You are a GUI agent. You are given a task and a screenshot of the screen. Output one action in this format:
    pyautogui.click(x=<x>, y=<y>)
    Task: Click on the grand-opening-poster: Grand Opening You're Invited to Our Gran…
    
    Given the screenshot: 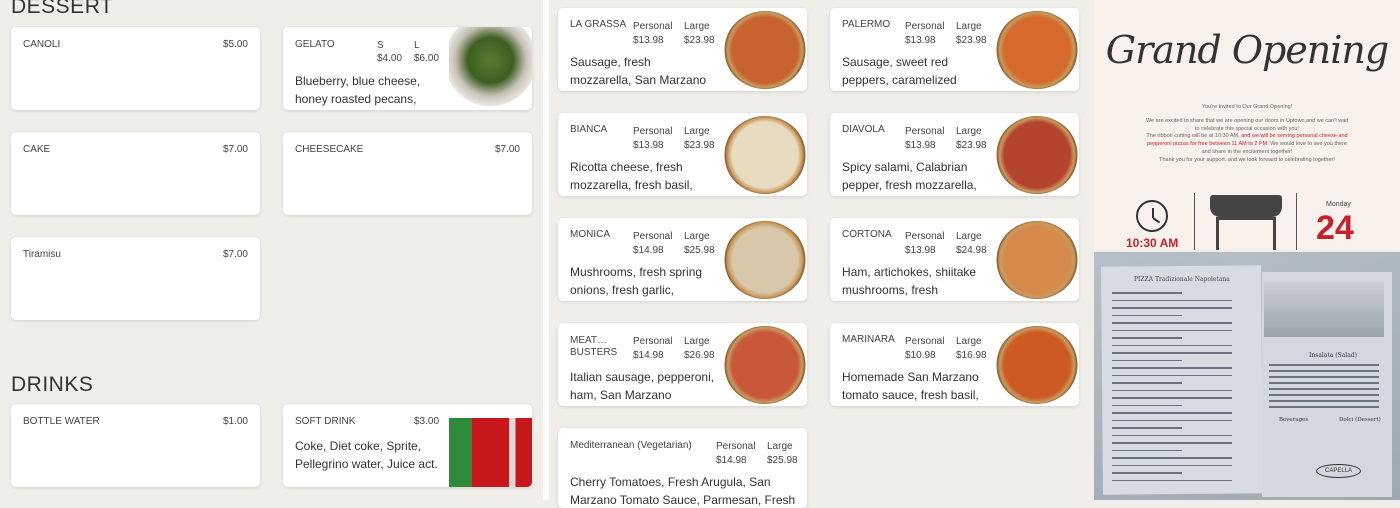 What is the action you would take?
    pyautogui.click(x=1247, y=125)
    